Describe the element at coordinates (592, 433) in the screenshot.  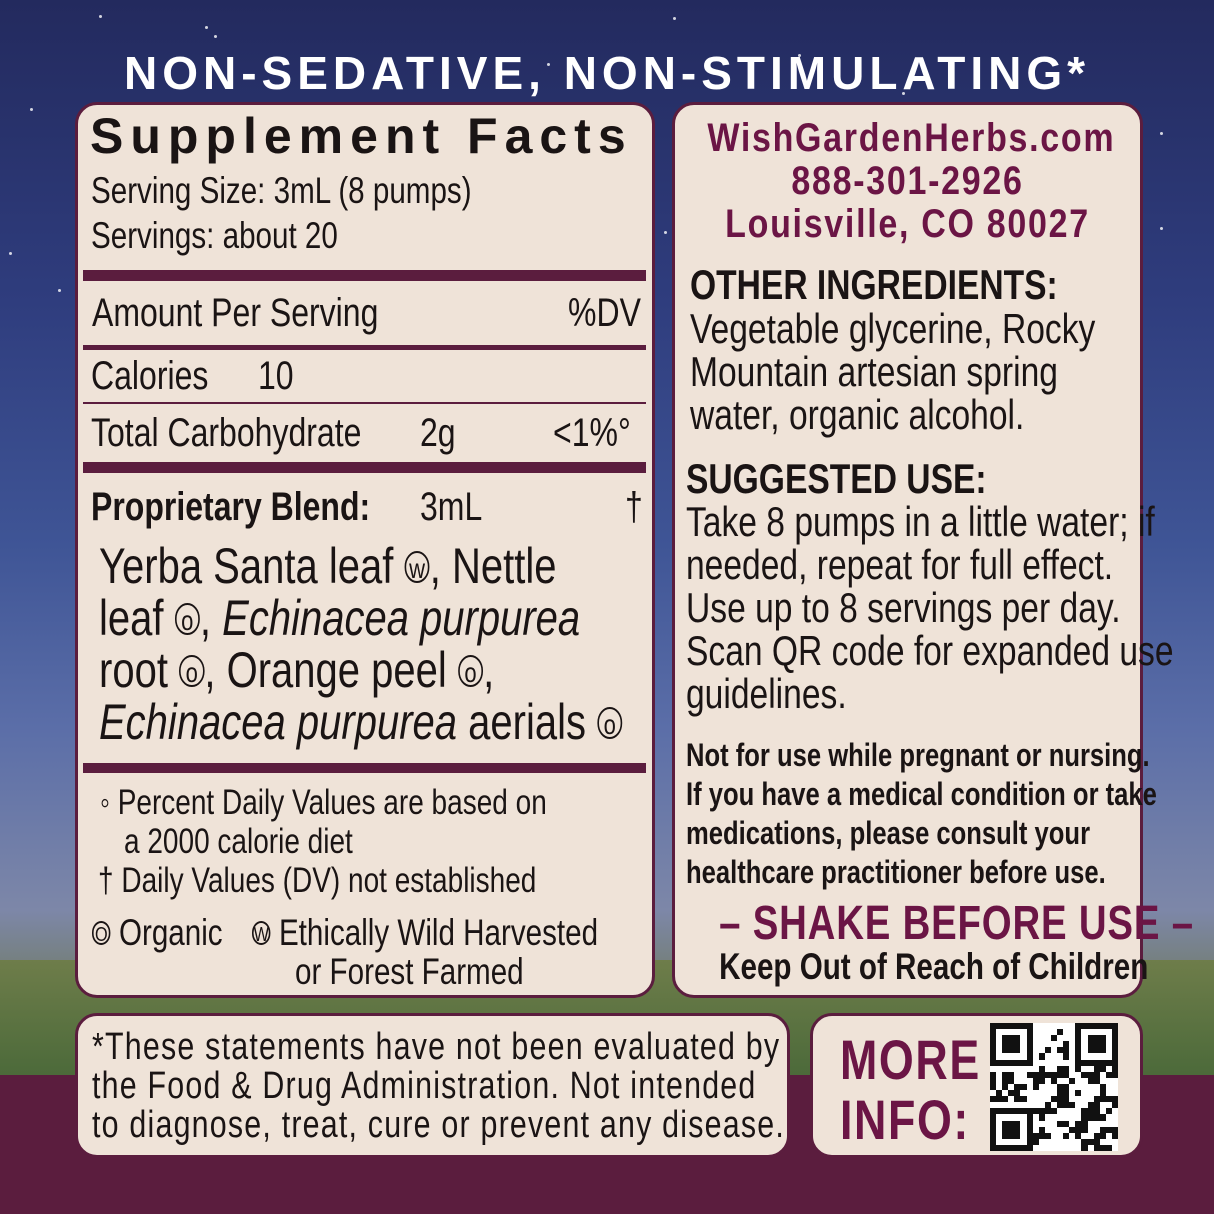
I see `carbohydrate-dv: <1%°` at that location.